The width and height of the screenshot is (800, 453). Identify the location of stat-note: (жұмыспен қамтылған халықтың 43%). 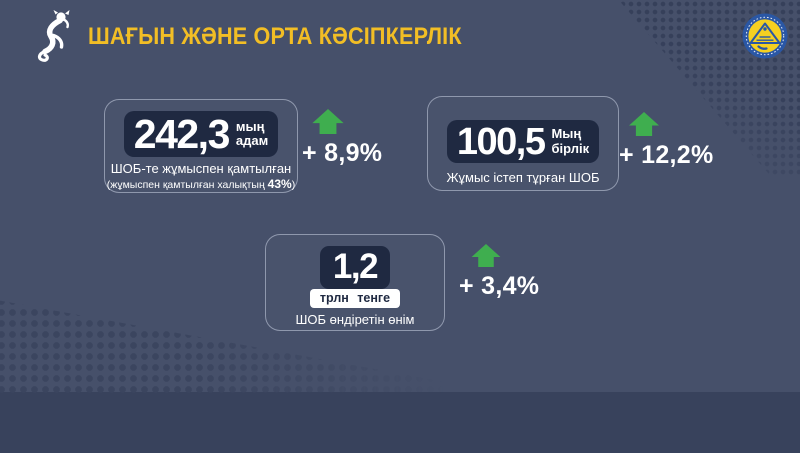
(201, 184).